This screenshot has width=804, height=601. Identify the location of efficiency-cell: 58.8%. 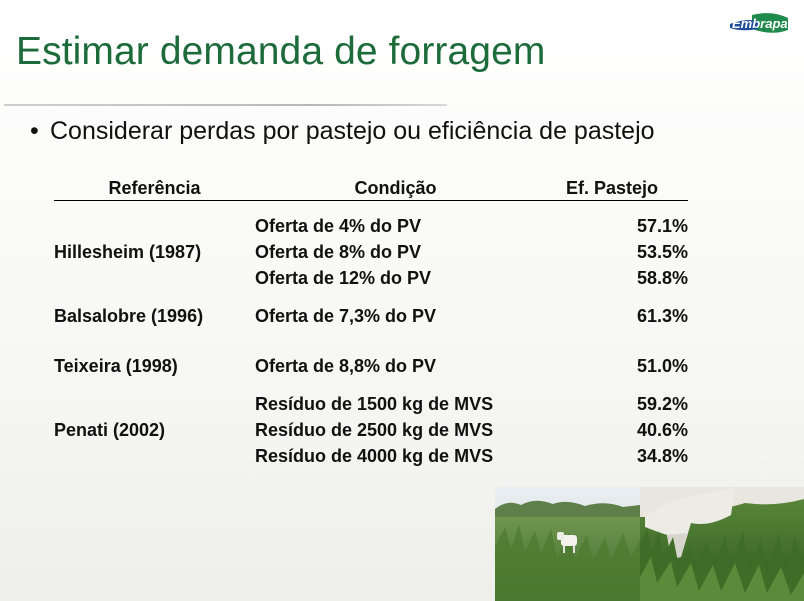
(662, 278).